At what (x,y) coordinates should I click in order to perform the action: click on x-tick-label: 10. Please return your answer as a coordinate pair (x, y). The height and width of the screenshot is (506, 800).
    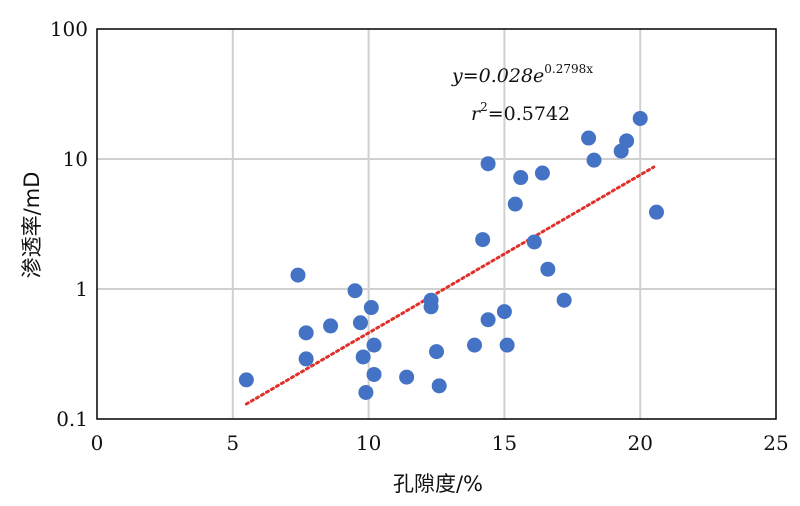
    Looking at the image, I should click on (368, 443).